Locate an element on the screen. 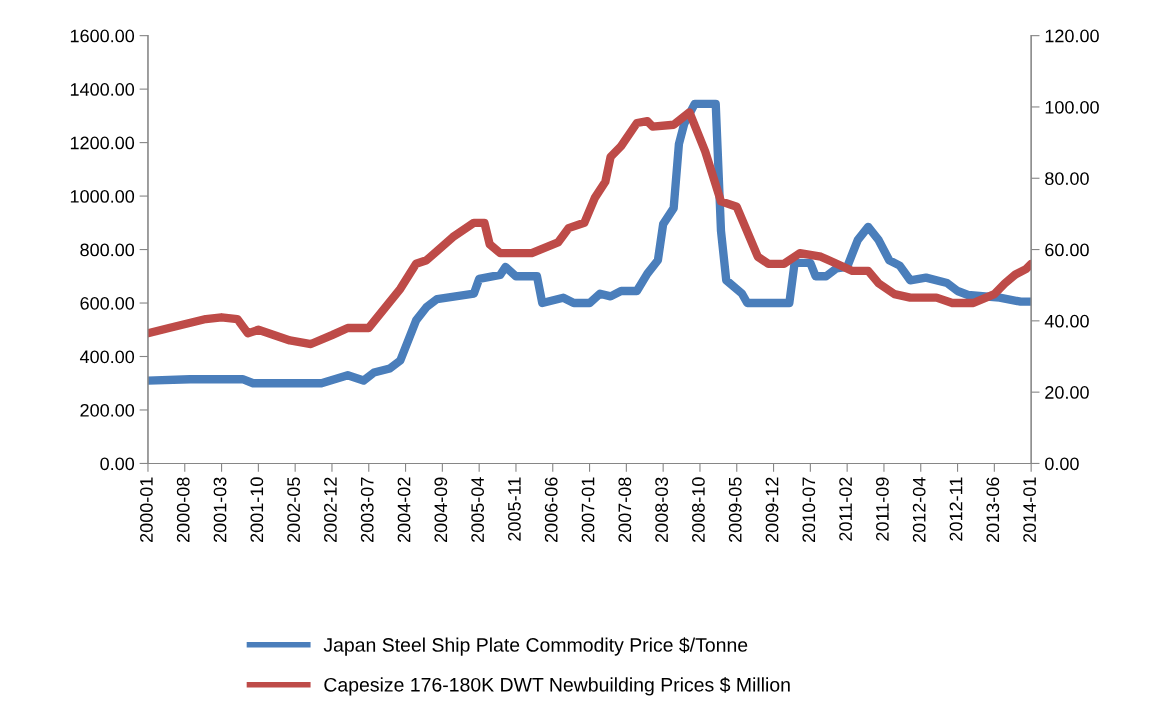  x-tick-label: 2014-01 is located at coordinates (1029, 509).